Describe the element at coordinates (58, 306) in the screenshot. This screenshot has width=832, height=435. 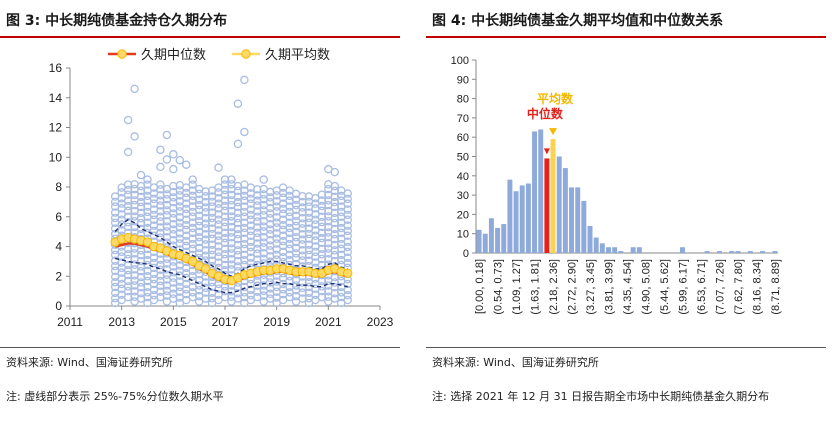
I see `y-tick-label: 0` at that location.